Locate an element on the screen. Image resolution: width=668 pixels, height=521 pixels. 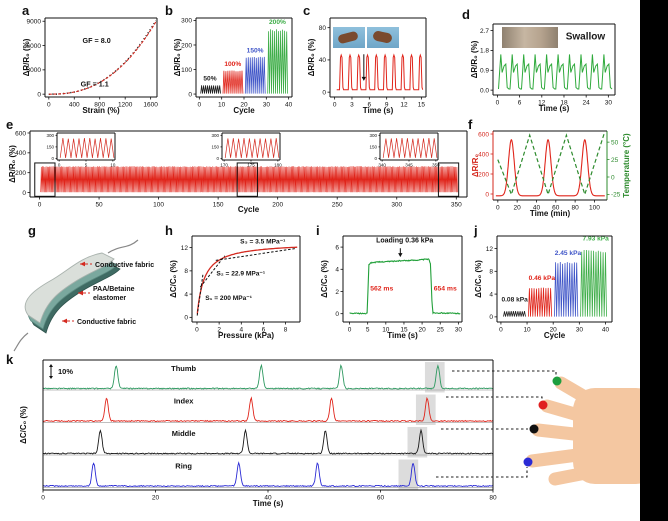
arrowhead-top is located at coordinates (82, 264).